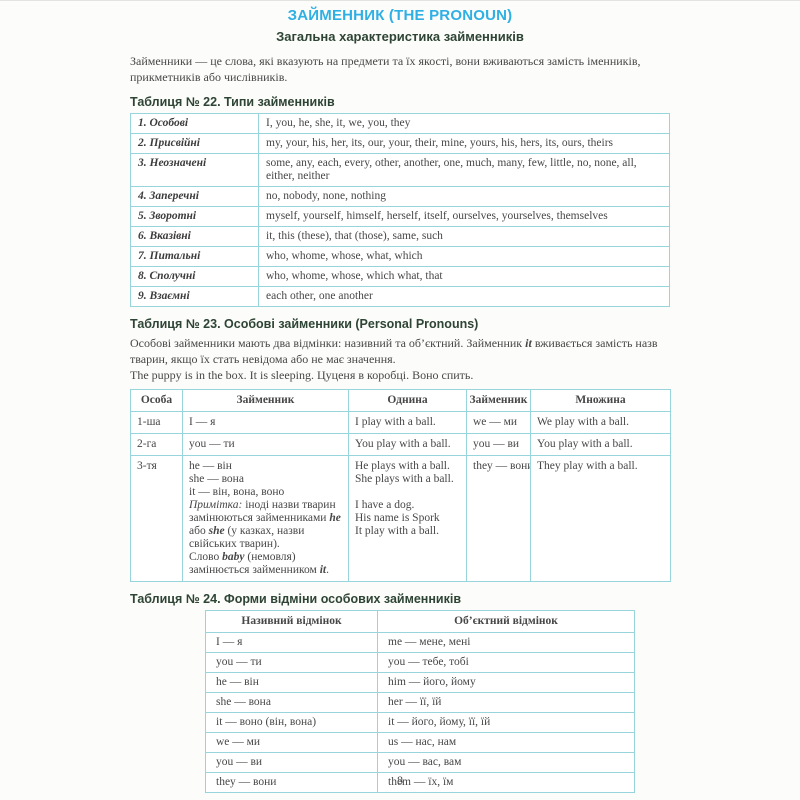 Image resolution: width=800 pixels, height=800 pixels. Describe the element at coordinates (291, 662) in the screenshot. I see `nominative-cell: you — ти` at that location.